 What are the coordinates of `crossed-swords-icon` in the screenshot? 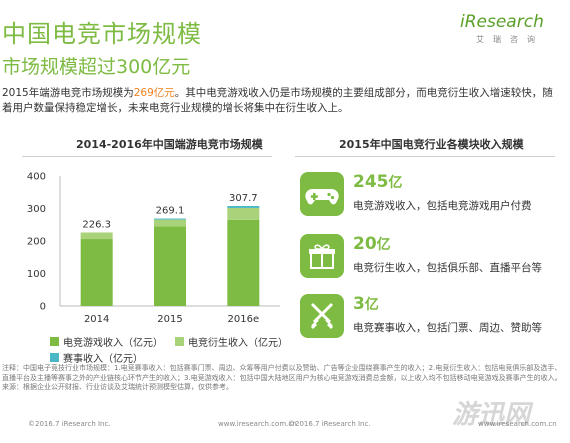 It's located at (322, 316).